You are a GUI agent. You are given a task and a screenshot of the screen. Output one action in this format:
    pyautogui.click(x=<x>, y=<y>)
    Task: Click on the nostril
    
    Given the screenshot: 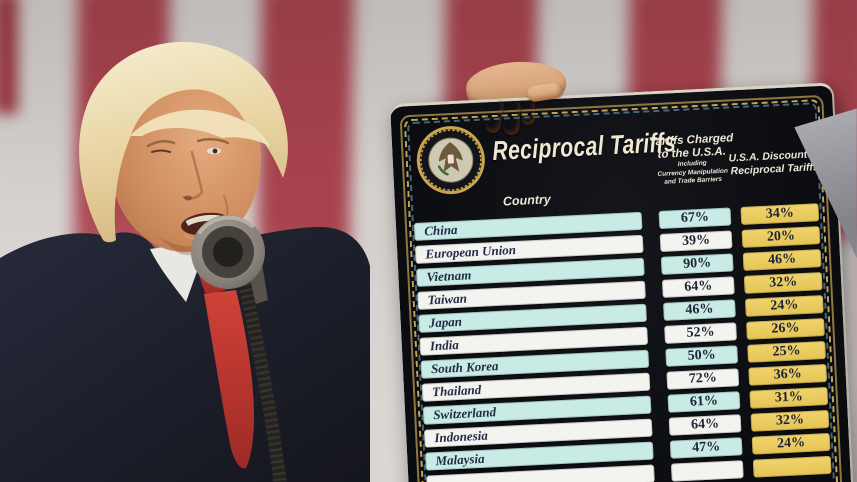 What is the action you would take?
    pyautogui.click(x=188, y=198)
    